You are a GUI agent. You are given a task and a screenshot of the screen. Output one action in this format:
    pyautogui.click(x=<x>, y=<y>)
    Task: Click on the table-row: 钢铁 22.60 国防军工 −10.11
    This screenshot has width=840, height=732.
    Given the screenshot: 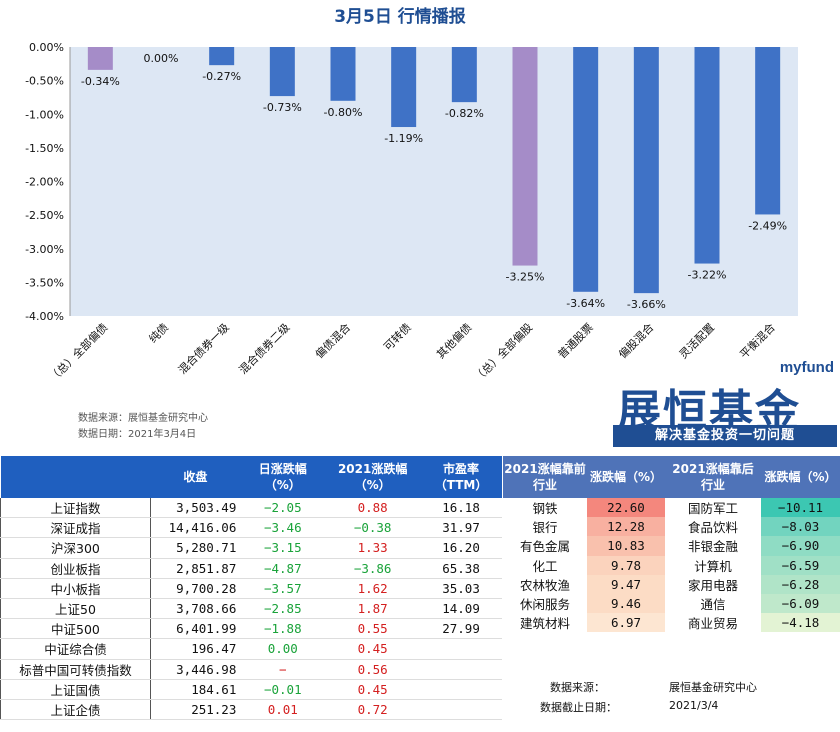 What is the action you would take?
    pyautogui.click(x=671, y=508)
    